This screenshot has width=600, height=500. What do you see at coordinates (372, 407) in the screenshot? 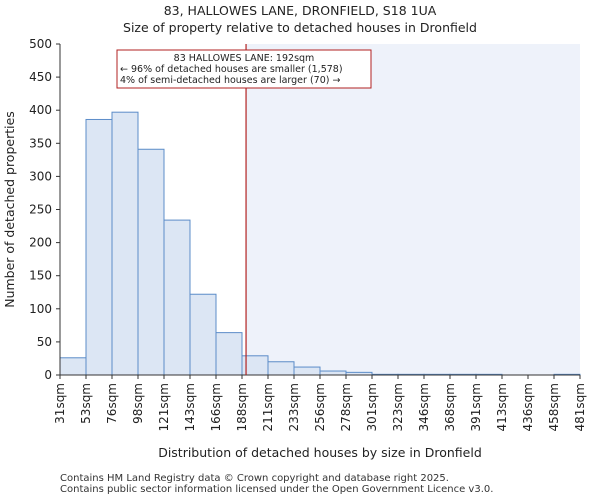
I see `x-tick-label: 301sqm` at bounding box center [372, 407].